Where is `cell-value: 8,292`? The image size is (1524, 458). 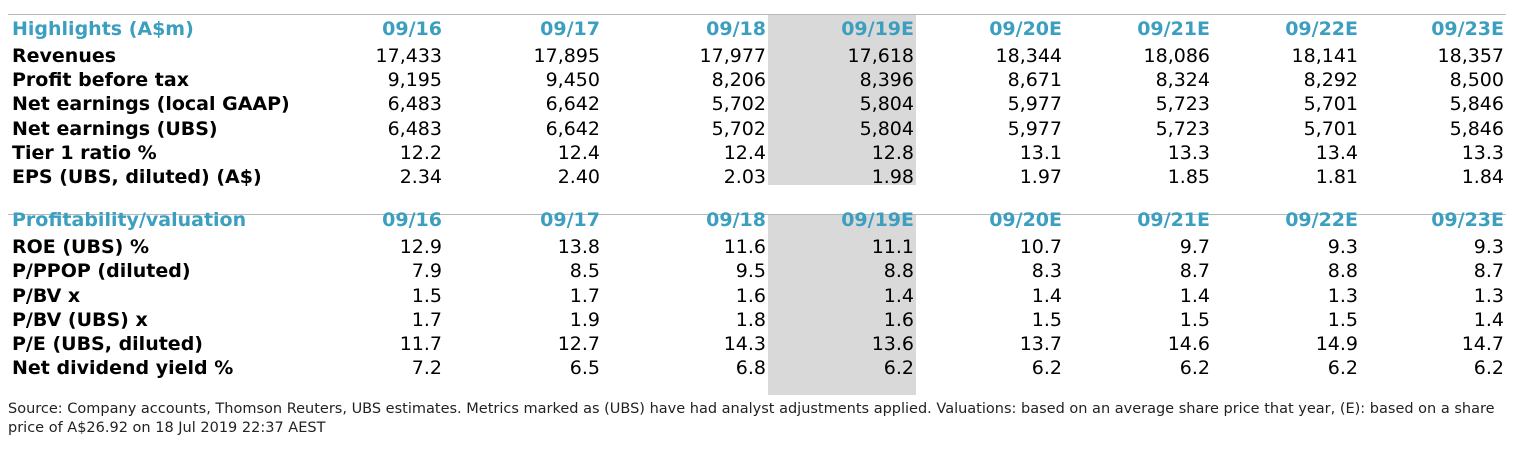
cell-value: 8,292 is located at coordinates (1330, 80).